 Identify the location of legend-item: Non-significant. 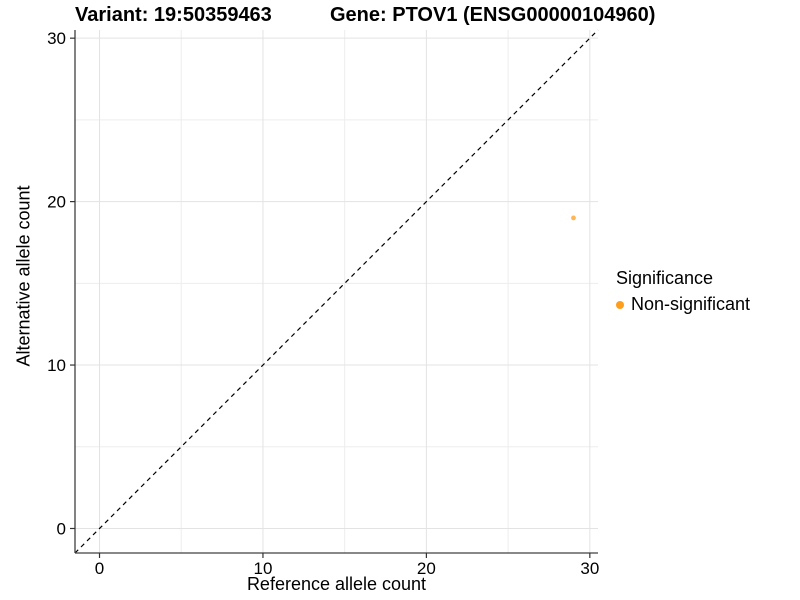
(683, 304).